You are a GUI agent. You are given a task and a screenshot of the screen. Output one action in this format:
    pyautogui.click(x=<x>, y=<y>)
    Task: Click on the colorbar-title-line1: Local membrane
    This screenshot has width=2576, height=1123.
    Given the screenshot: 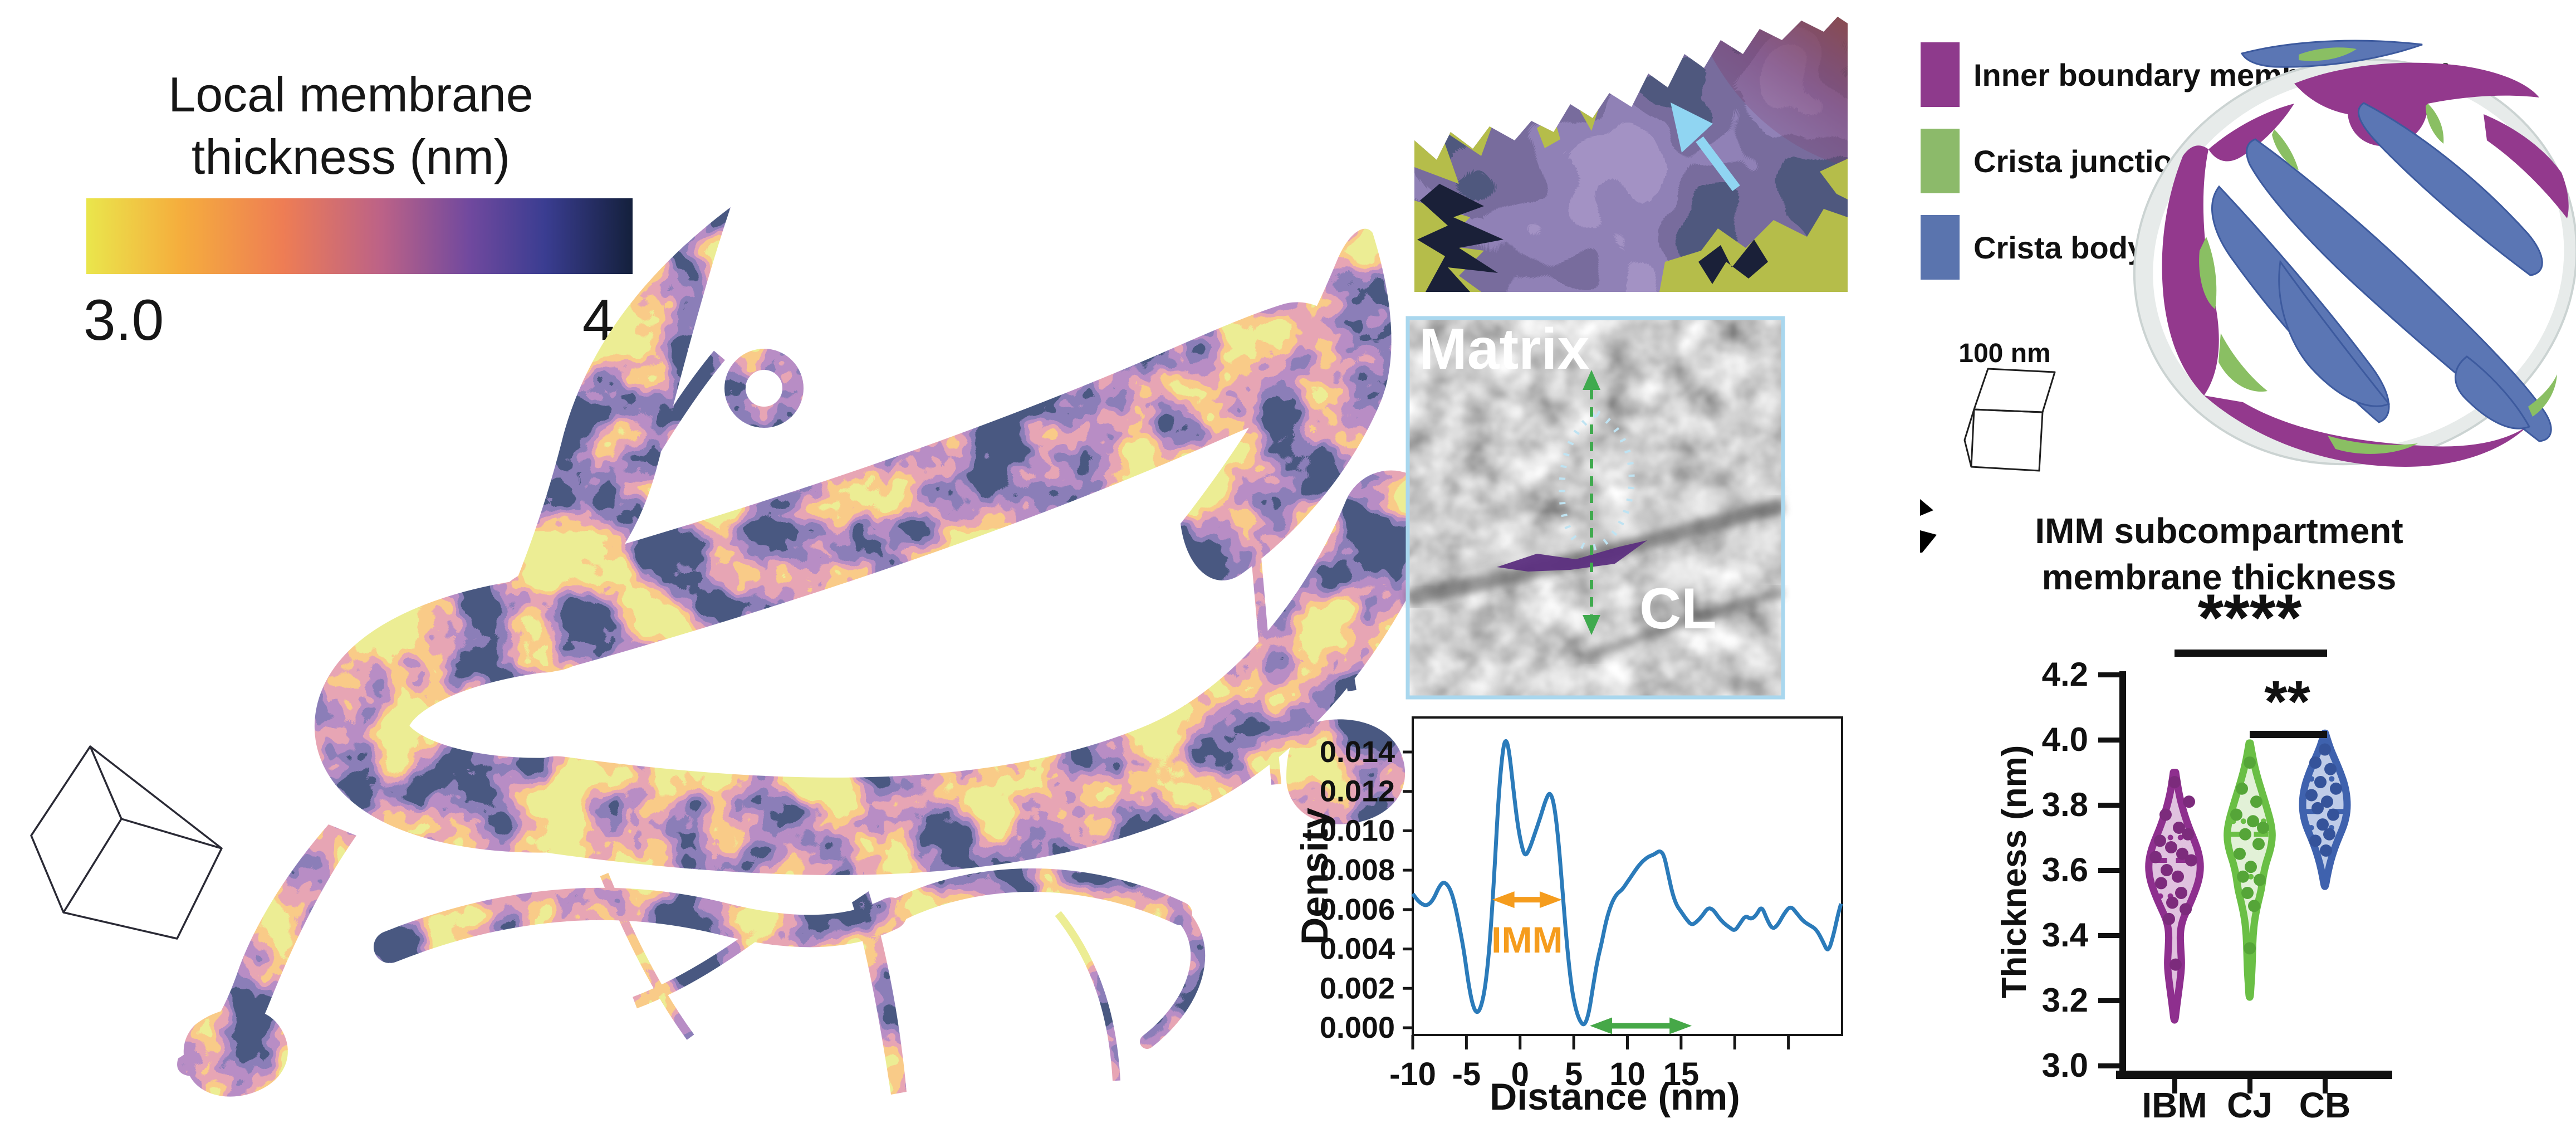 What is the action you would take?
    pyautogui.click(x=350, y=94)
    